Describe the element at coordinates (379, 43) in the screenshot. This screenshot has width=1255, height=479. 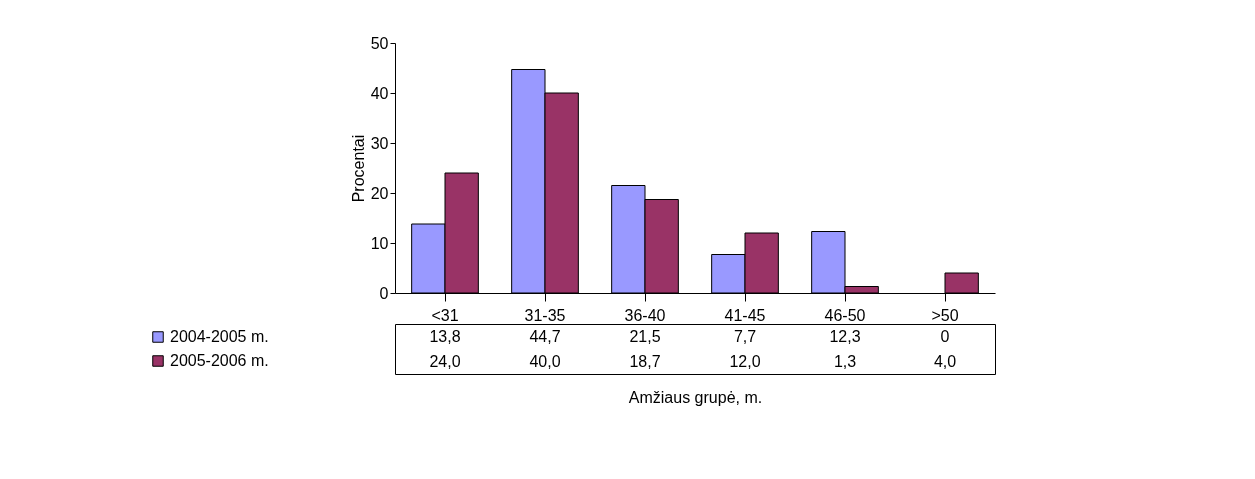
I see `y-tick-label: 50` at that location.